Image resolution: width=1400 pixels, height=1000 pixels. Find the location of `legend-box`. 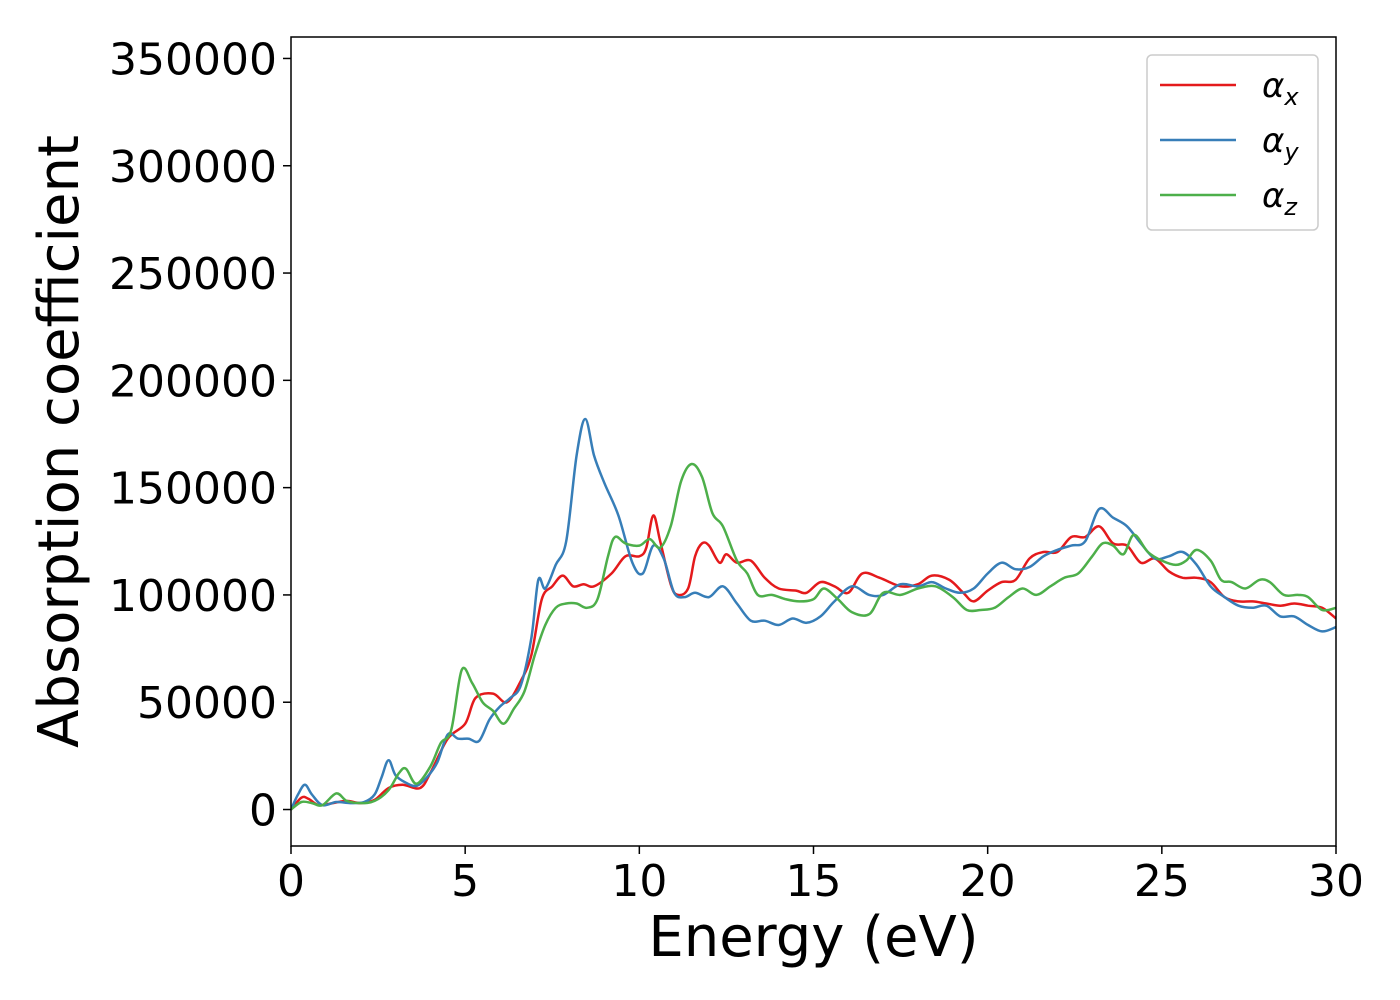

legend-box is located at coordinates (1232, 142).